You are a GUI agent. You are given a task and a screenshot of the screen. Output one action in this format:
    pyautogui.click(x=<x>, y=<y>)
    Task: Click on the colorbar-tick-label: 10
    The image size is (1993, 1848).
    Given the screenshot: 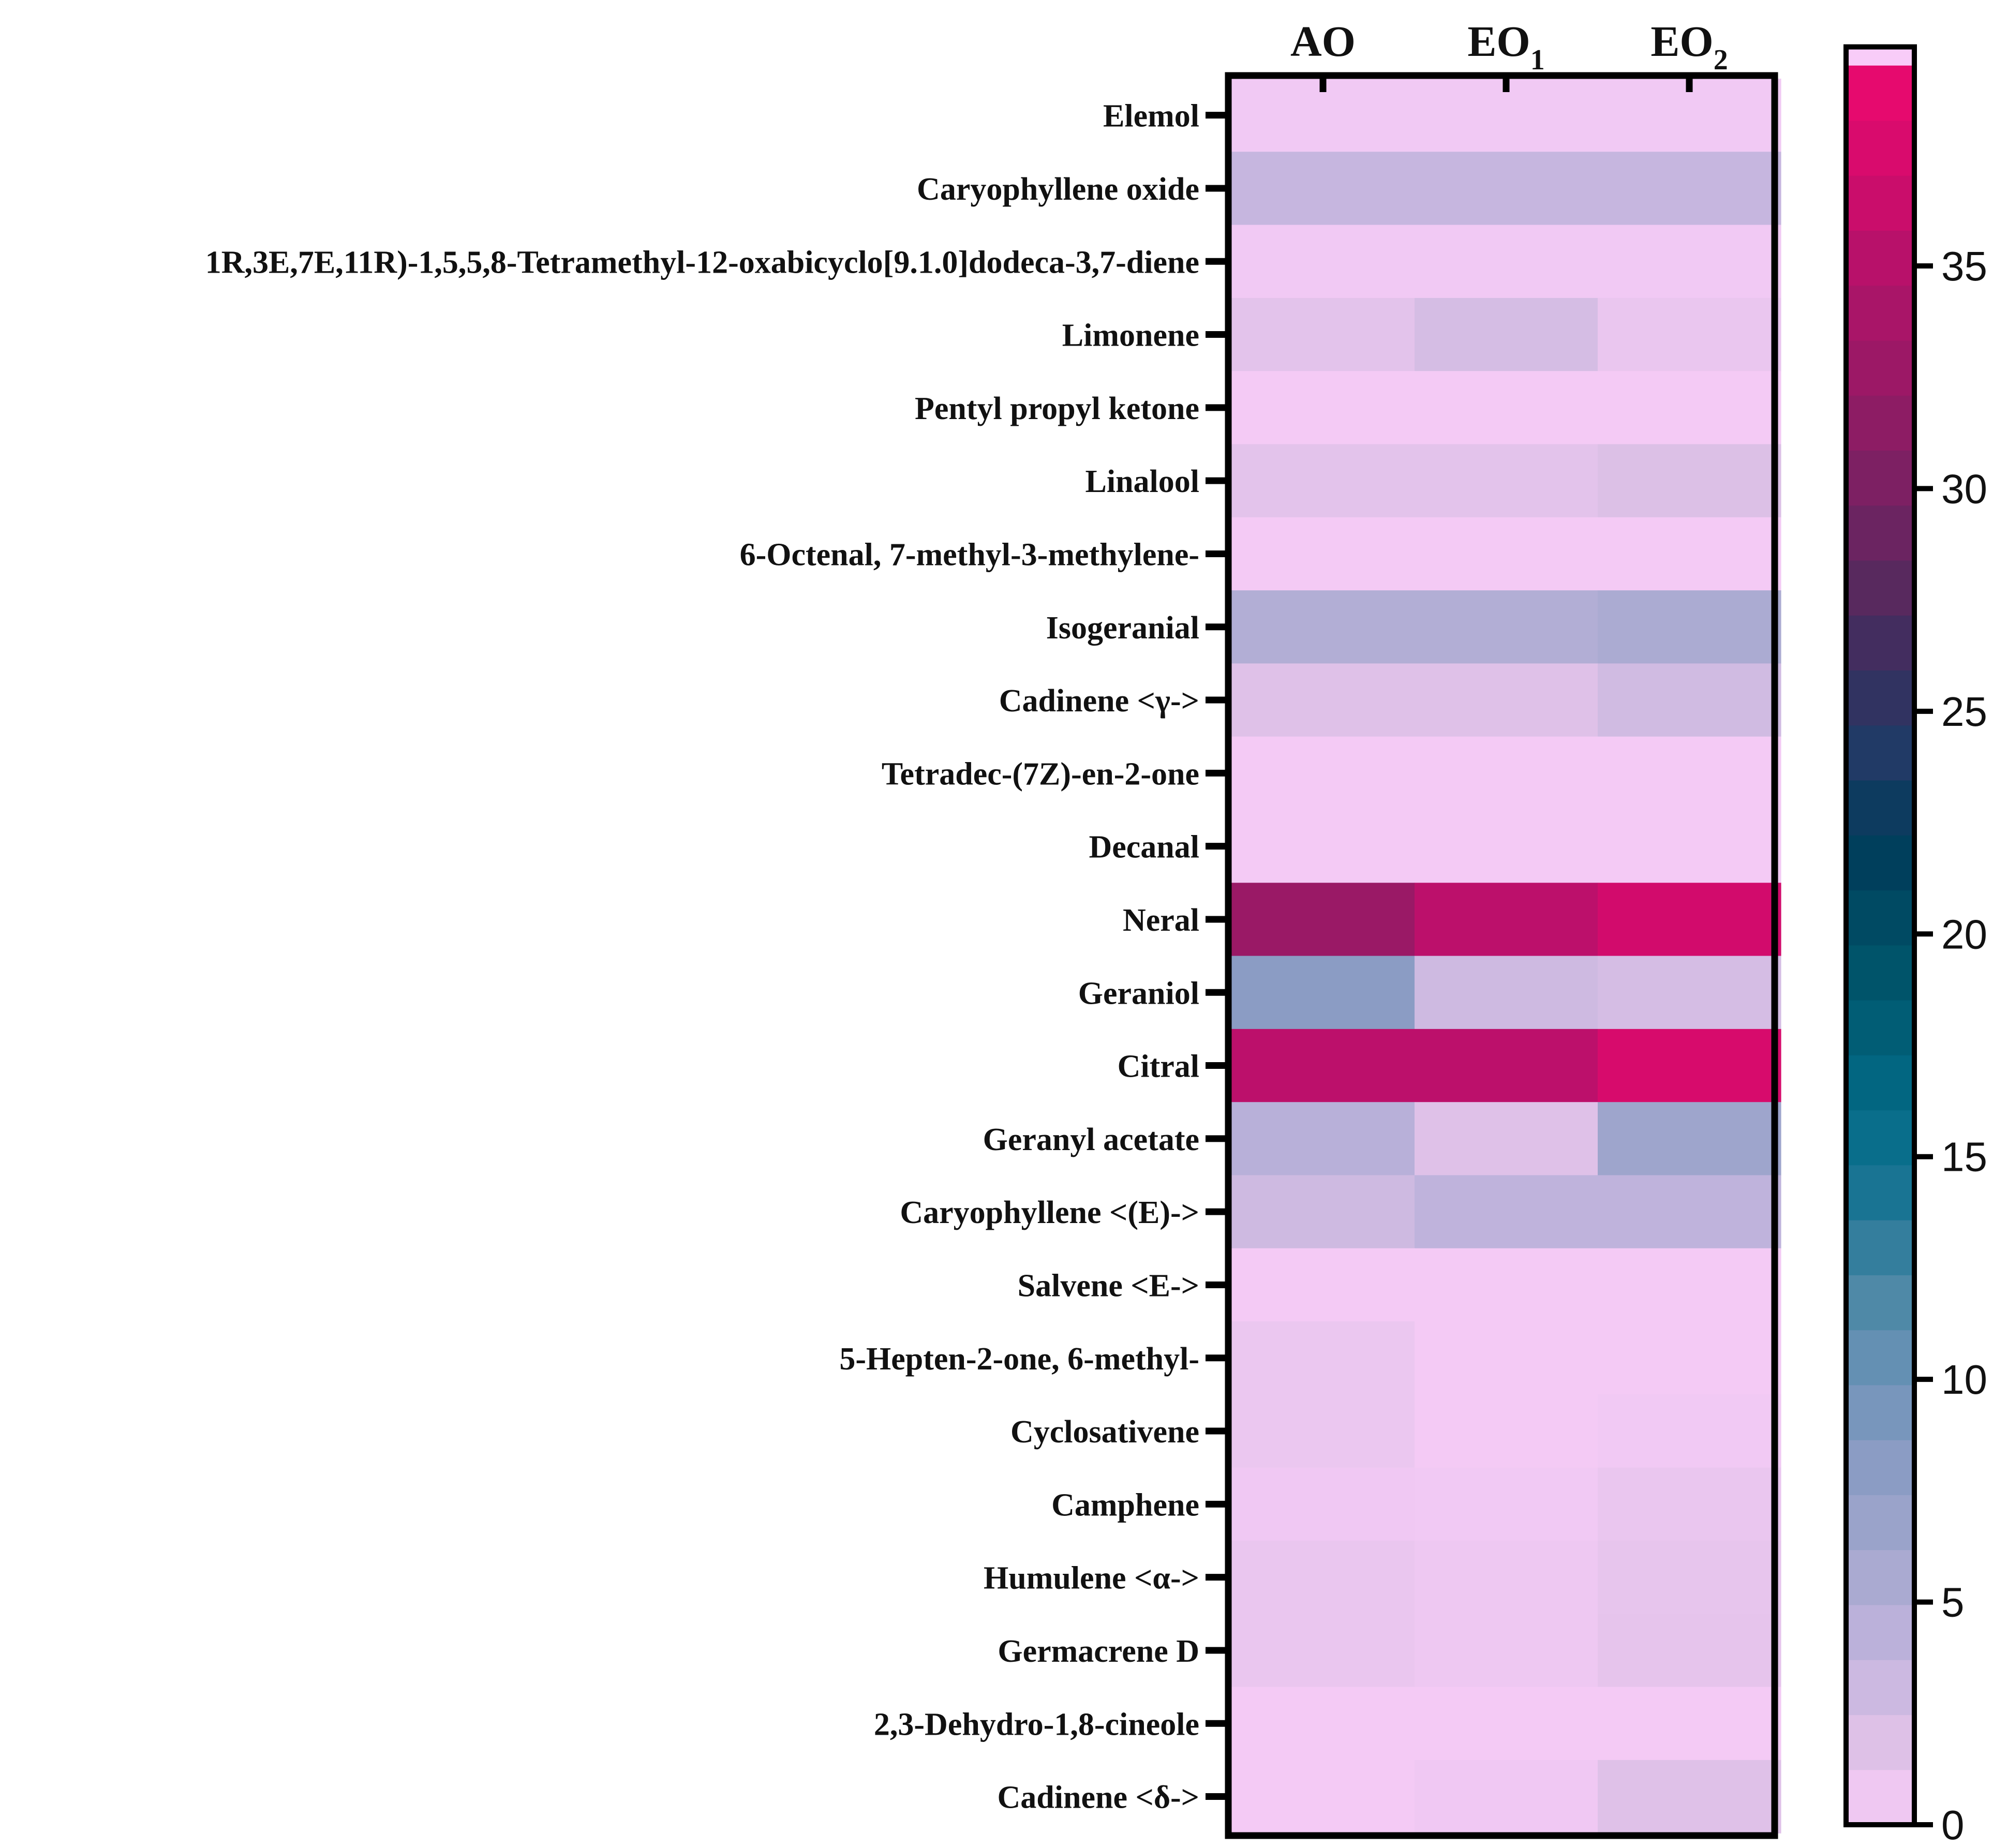 What is the action you would take?
    pyautogui.click(x=1964, y=1380)
    